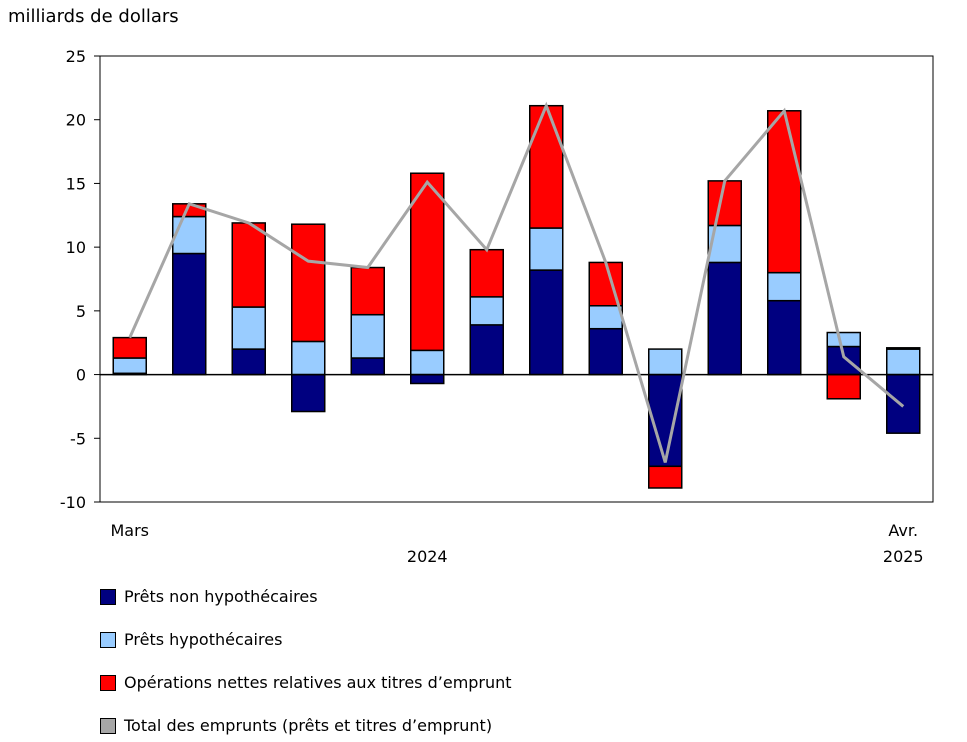 The image size is (967, 742). Describe the element at coordinates (76, 120) in the screenshot. I see `y-tick-label: 20` at that location.